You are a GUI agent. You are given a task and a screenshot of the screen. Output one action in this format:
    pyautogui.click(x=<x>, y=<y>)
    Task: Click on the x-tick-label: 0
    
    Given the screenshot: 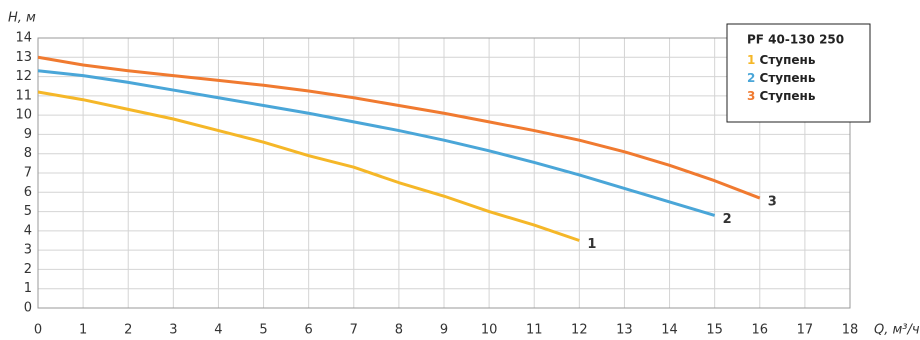 What is the action you would take?
    pyautogui.click(x=38, y=330)
    